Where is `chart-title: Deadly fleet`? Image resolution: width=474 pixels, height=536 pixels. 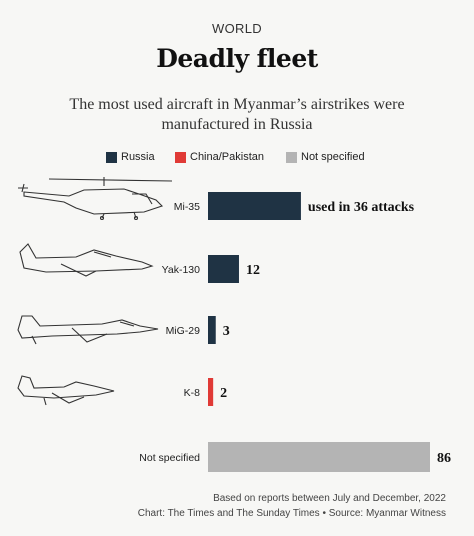 chart-title: Deadly fleet is located at coordinates (237, 58).